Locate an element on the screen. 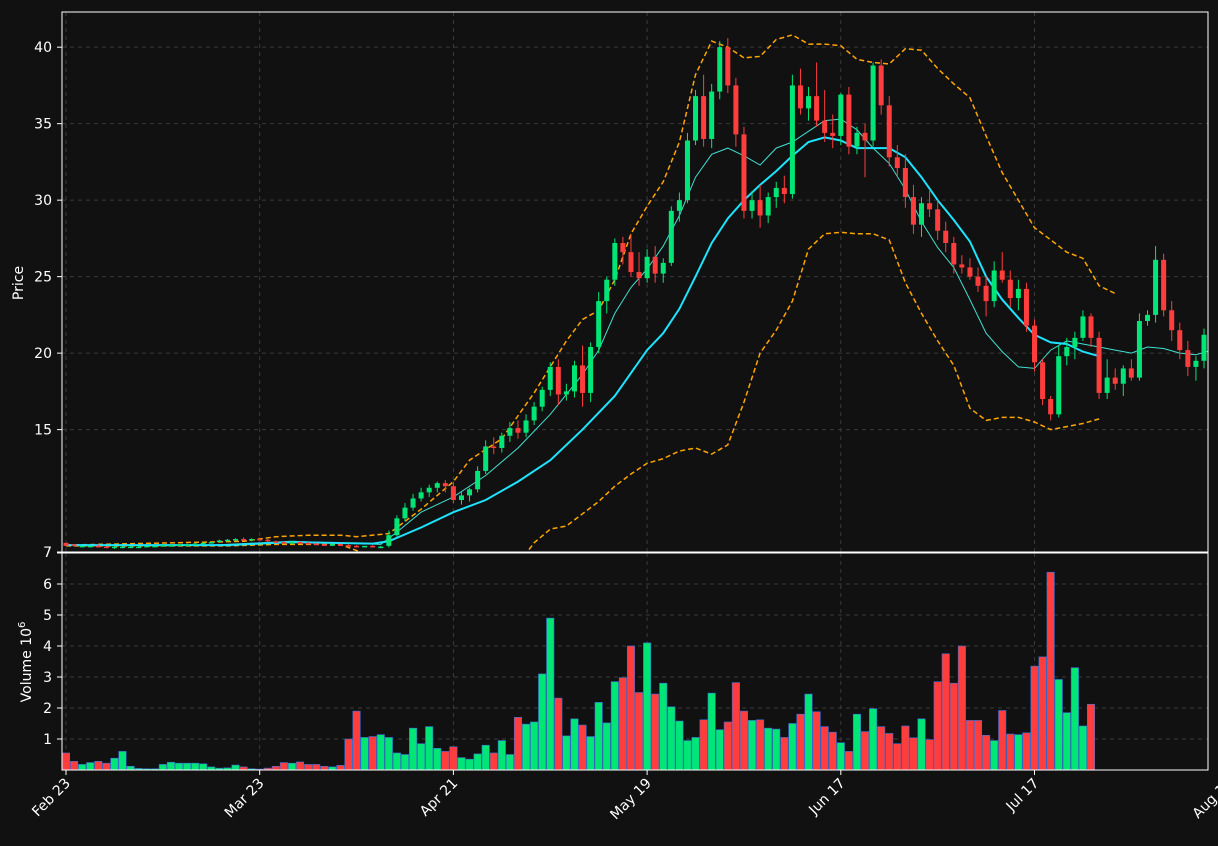 Image resolution: width=1218 pixels, height=846 pixels. price-tick-label: 7 is located at coordinates (47, 553).